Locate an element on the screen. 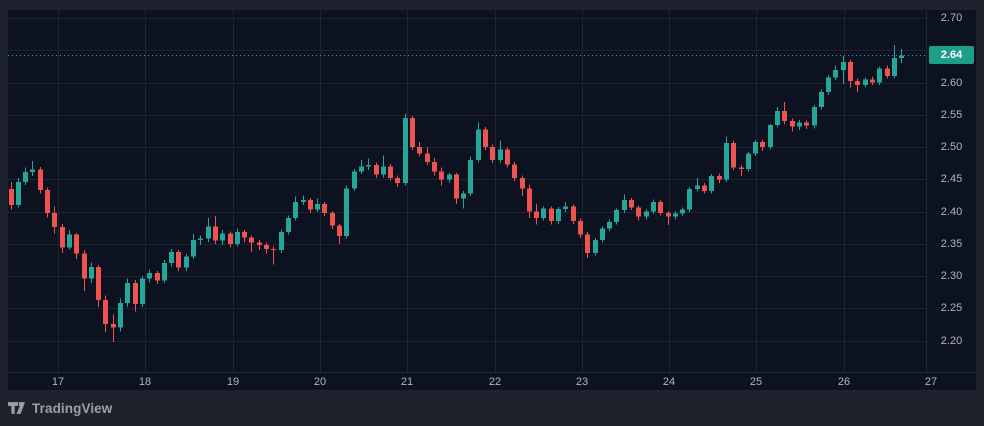 This screenshot has width=984, height=426. y-axis-label: 2.45 is located at coordinates (951, 179).